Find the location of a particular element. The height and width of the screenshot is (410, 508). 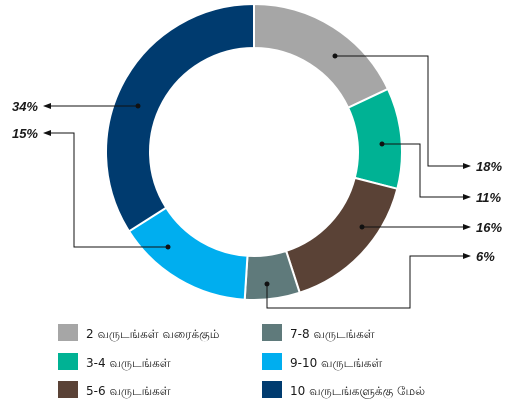

percent-label: 11% is located at coordinates (488, 197).